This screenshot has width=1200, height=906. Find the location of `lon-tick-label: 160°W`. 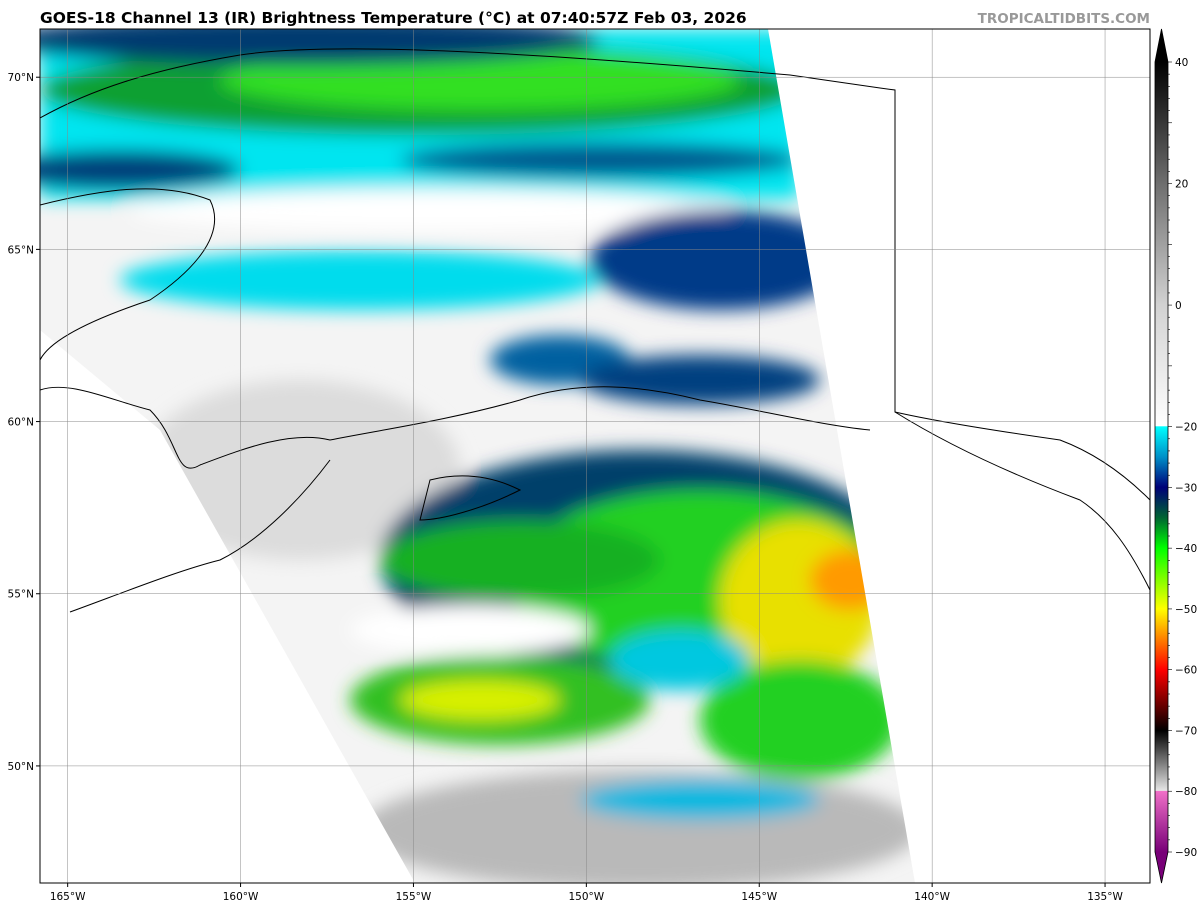

lon-tick-label: 160°W is located at coordinates (241, 897).